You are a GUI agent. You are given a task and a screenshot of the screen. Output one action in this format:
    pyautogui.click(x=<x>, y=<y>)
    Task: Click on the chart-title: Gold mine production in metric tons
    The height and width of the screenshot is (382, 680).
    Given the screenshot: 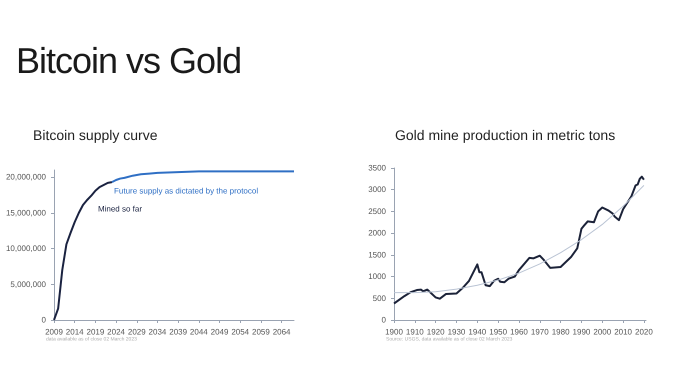 What is the action you would take?
    pyautogui.click(x=505, y=135)
    